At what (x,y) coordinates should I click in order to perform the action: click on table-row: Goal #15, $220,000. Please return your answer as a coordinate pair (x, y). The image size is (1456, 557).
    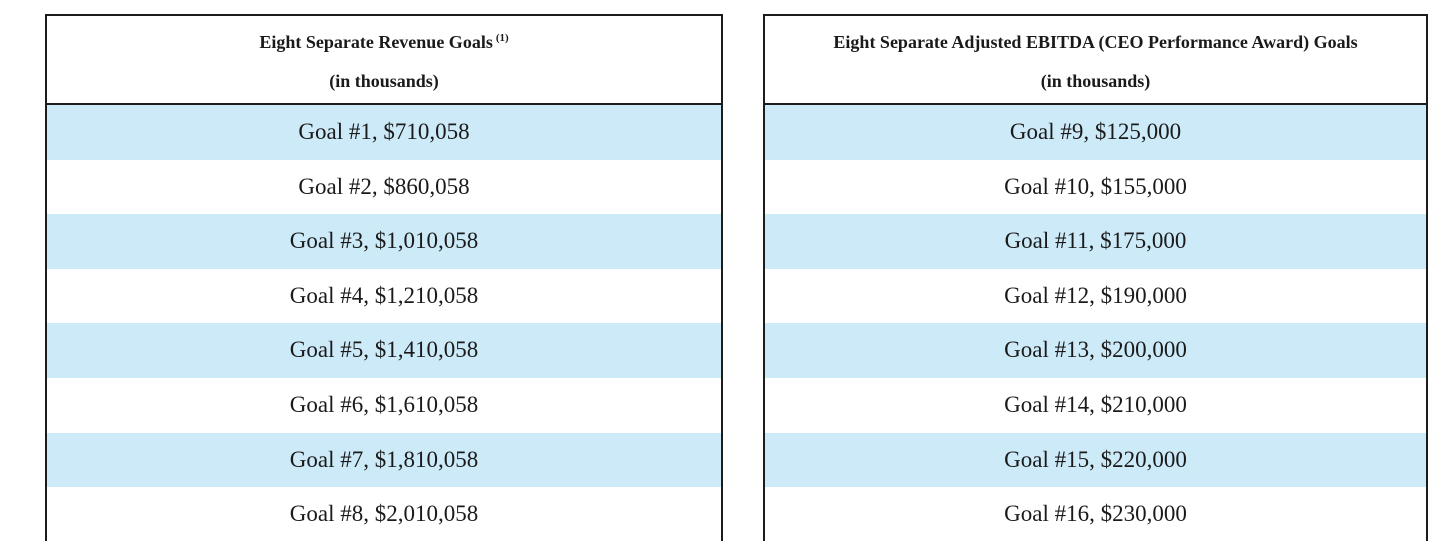
    Looking at the image, I should click on (1095, 460).